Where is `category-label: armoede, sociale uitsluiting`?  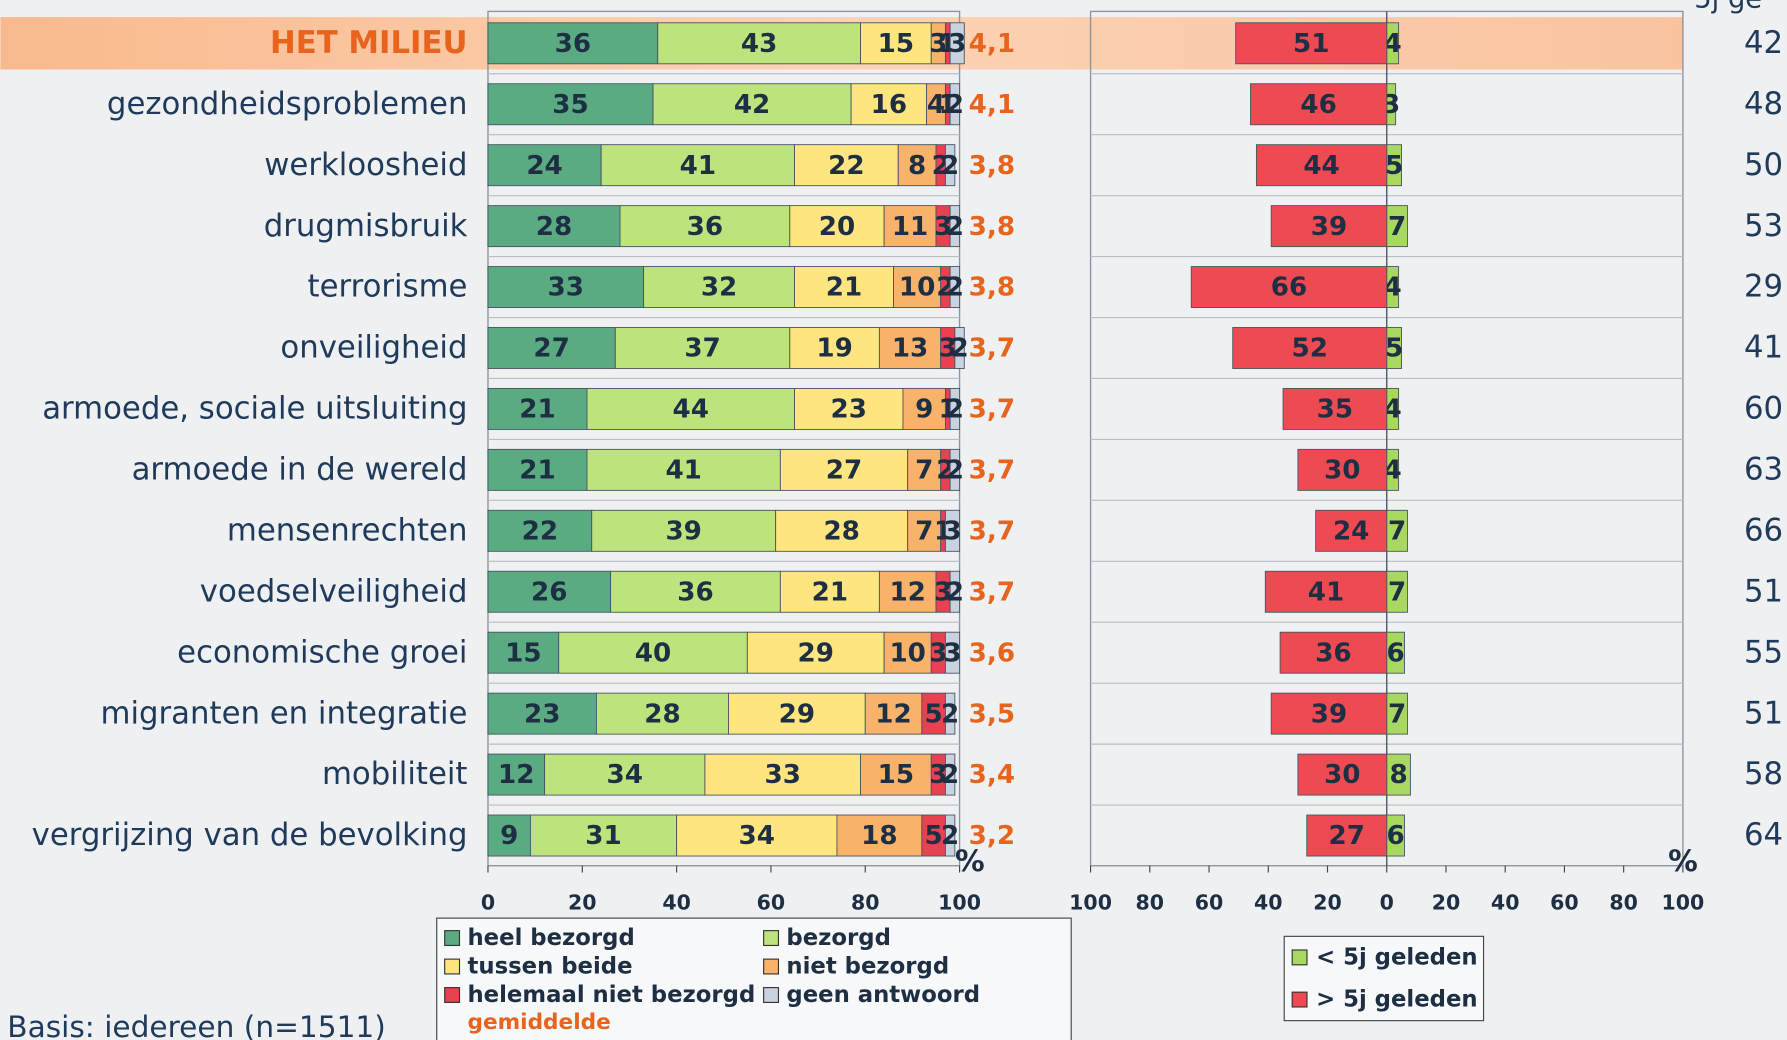 category-label: armoede, sociale uitsluiting is located at coordinates (254, 409).